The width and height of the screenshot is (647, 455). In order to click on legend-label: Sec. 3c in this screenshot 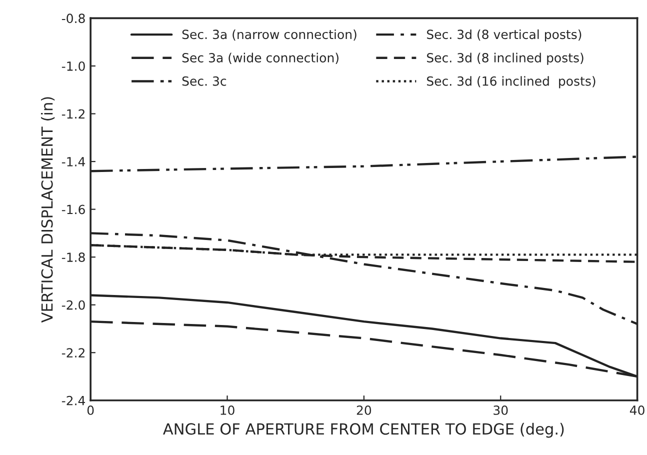, I will do `click(204, 81)`.